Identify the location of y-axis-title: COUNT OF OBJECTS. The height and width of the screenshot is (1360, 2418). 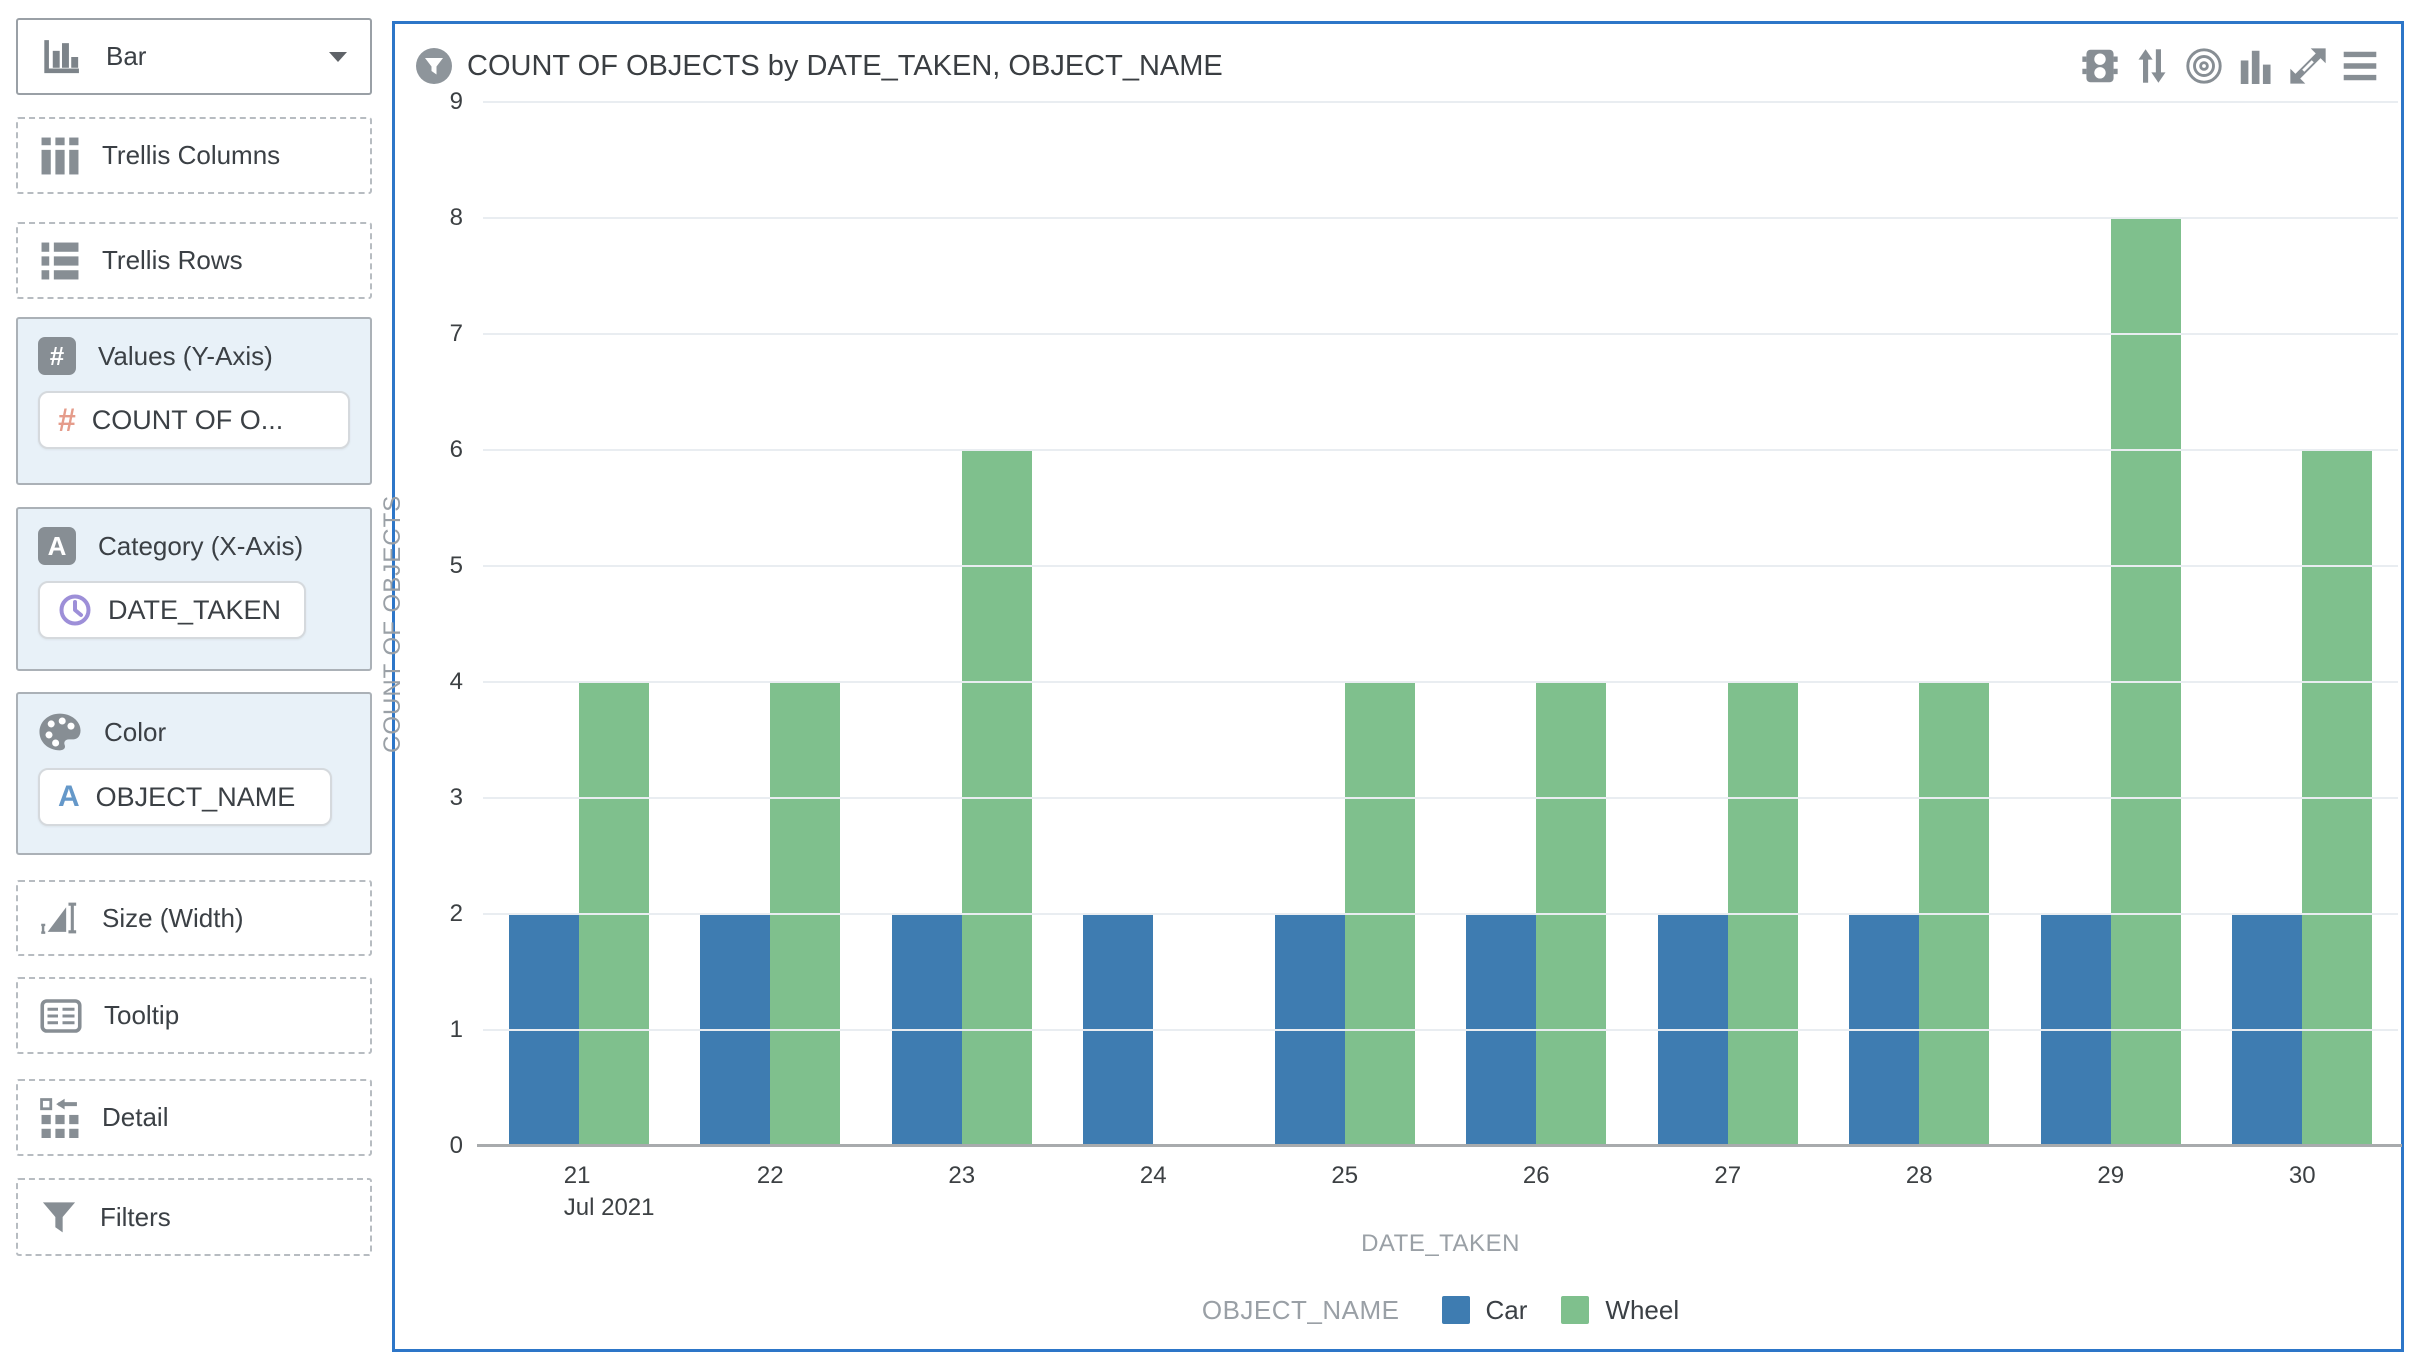
(392, 624).